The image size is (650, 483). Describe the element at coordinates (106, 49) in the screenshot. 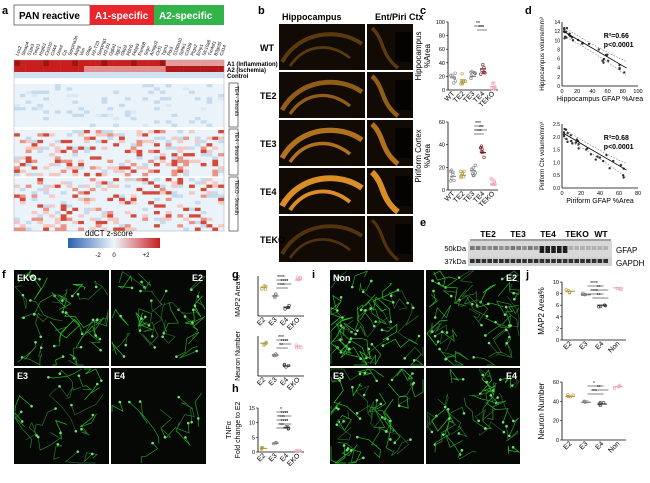

I see `gene-label: H2-D1` at that location.